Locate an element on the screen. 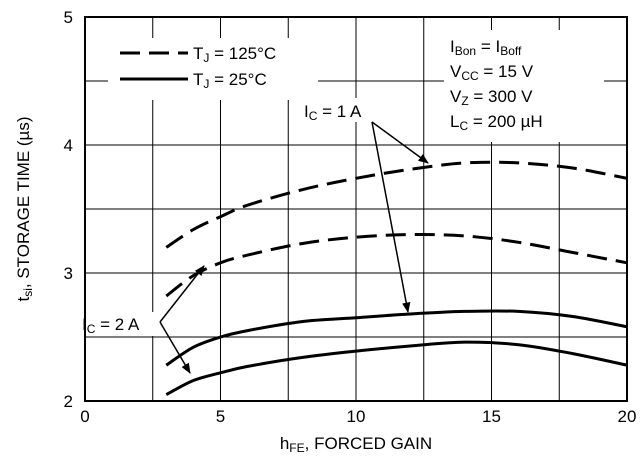 This screenshot has height=457, width=640. y-axis-label: tsi, STORAGE TIME (µs) is located at coordinates (24, 208).